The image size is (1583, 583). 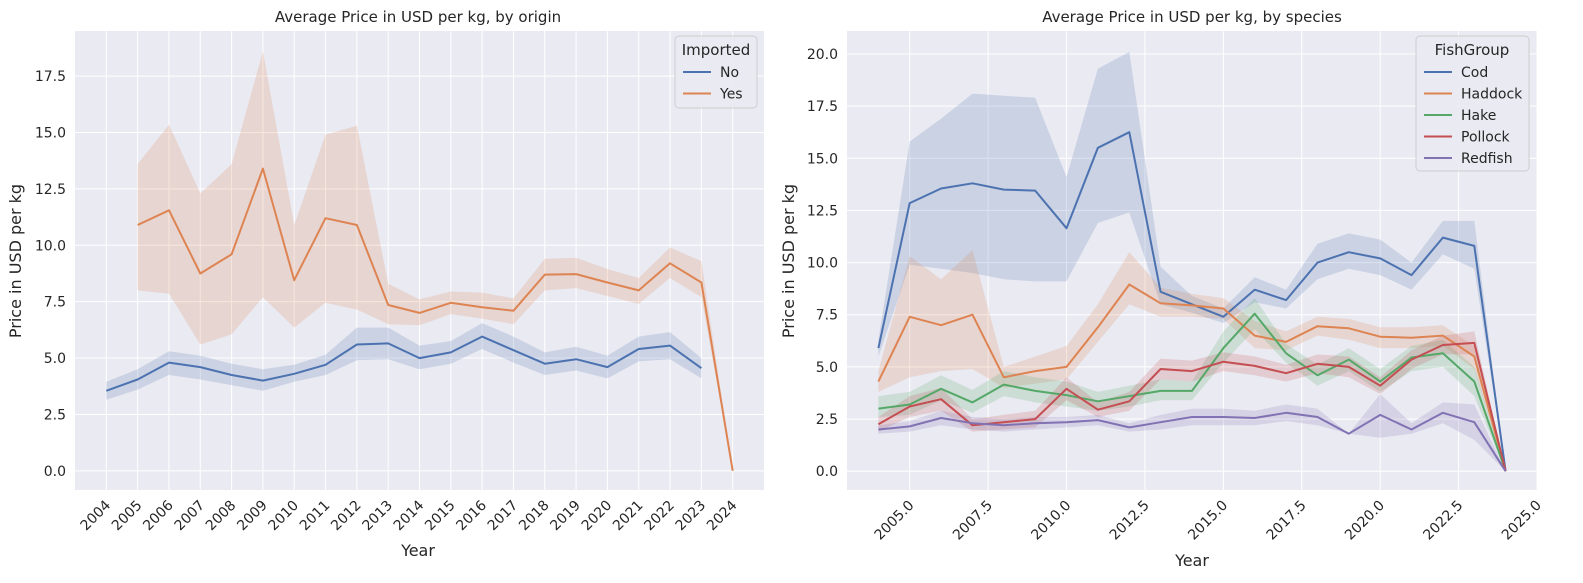 I want to click on legend-label: Haddock, so click(x=1492, y=95).